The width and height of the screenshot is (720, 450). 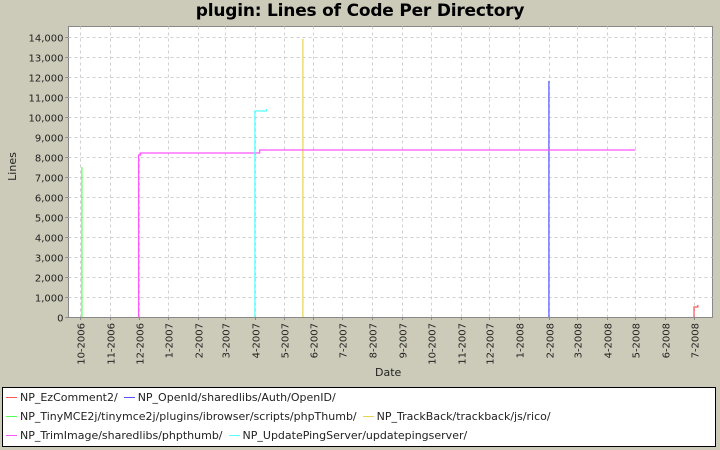 I want to click on y-tick-label: 13,000, so click(x=46, y=59).